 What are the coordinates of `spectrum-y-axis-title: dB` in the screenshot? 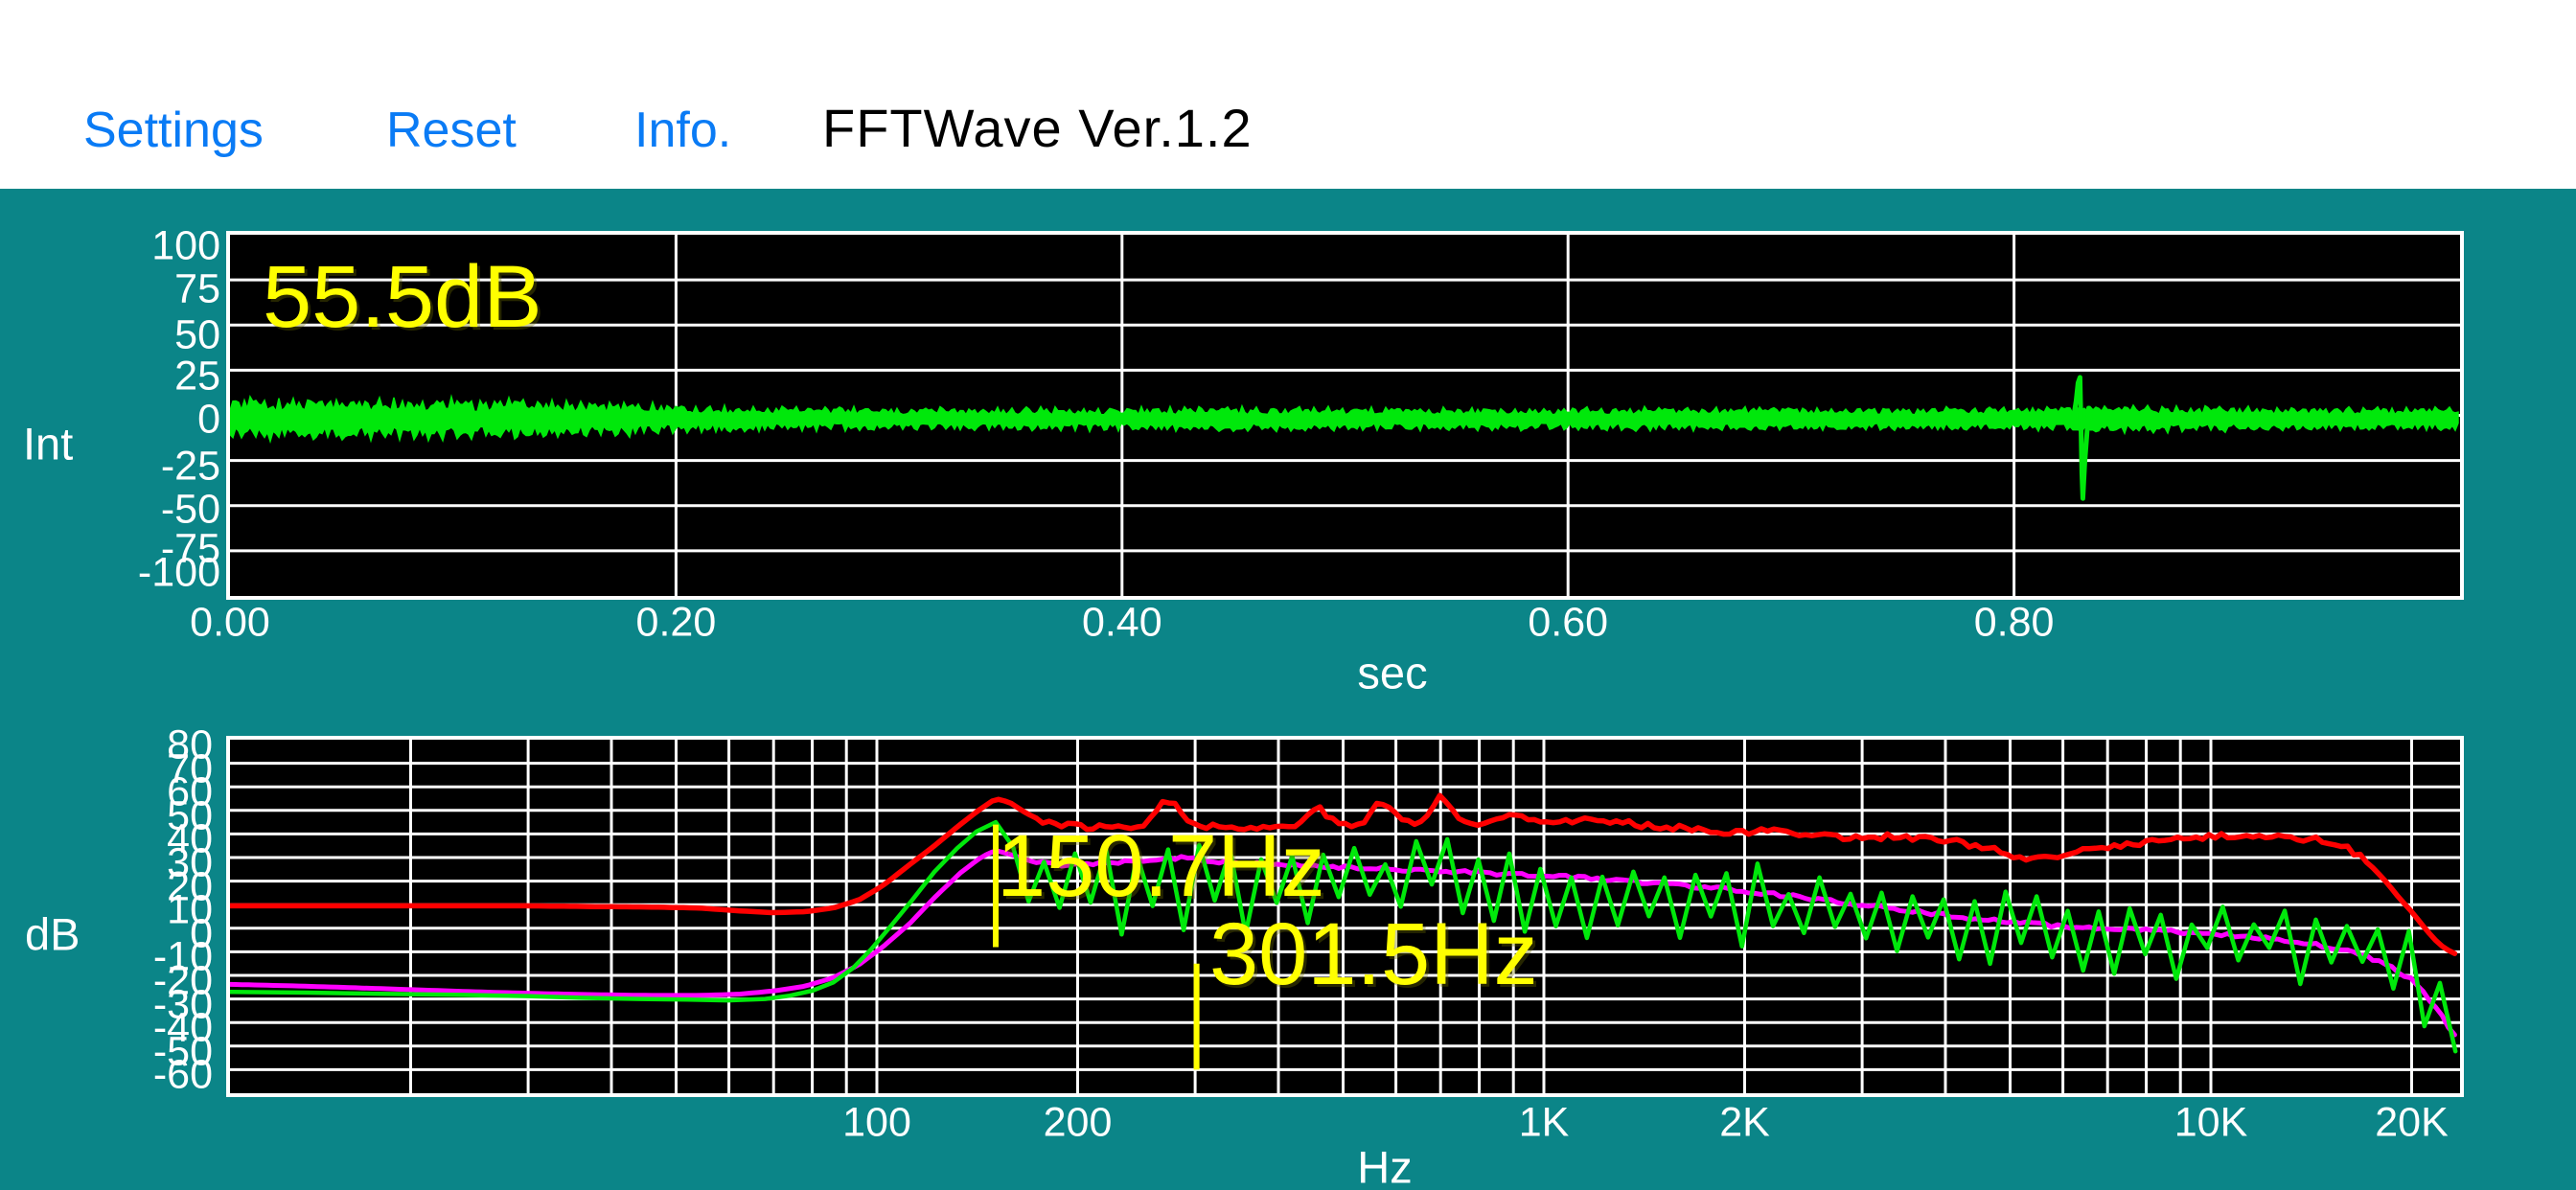 It's located at (52, 934).